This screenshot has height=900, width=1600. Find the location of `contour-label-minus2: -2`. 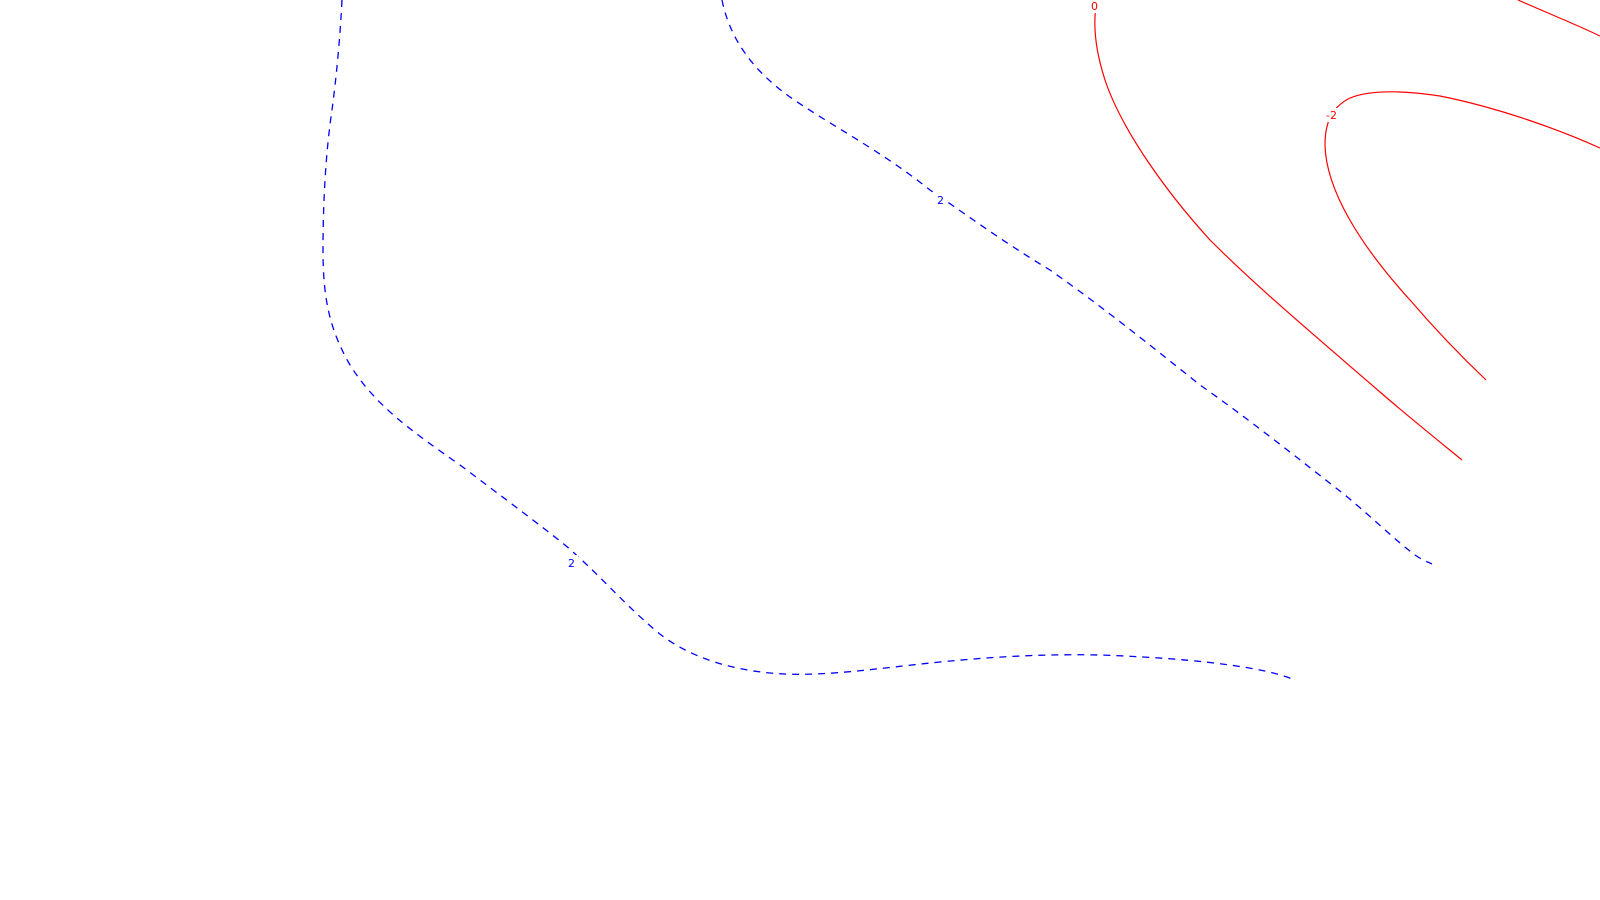

contour-label-minus2: -2 is located at coordinates (1331, 115).